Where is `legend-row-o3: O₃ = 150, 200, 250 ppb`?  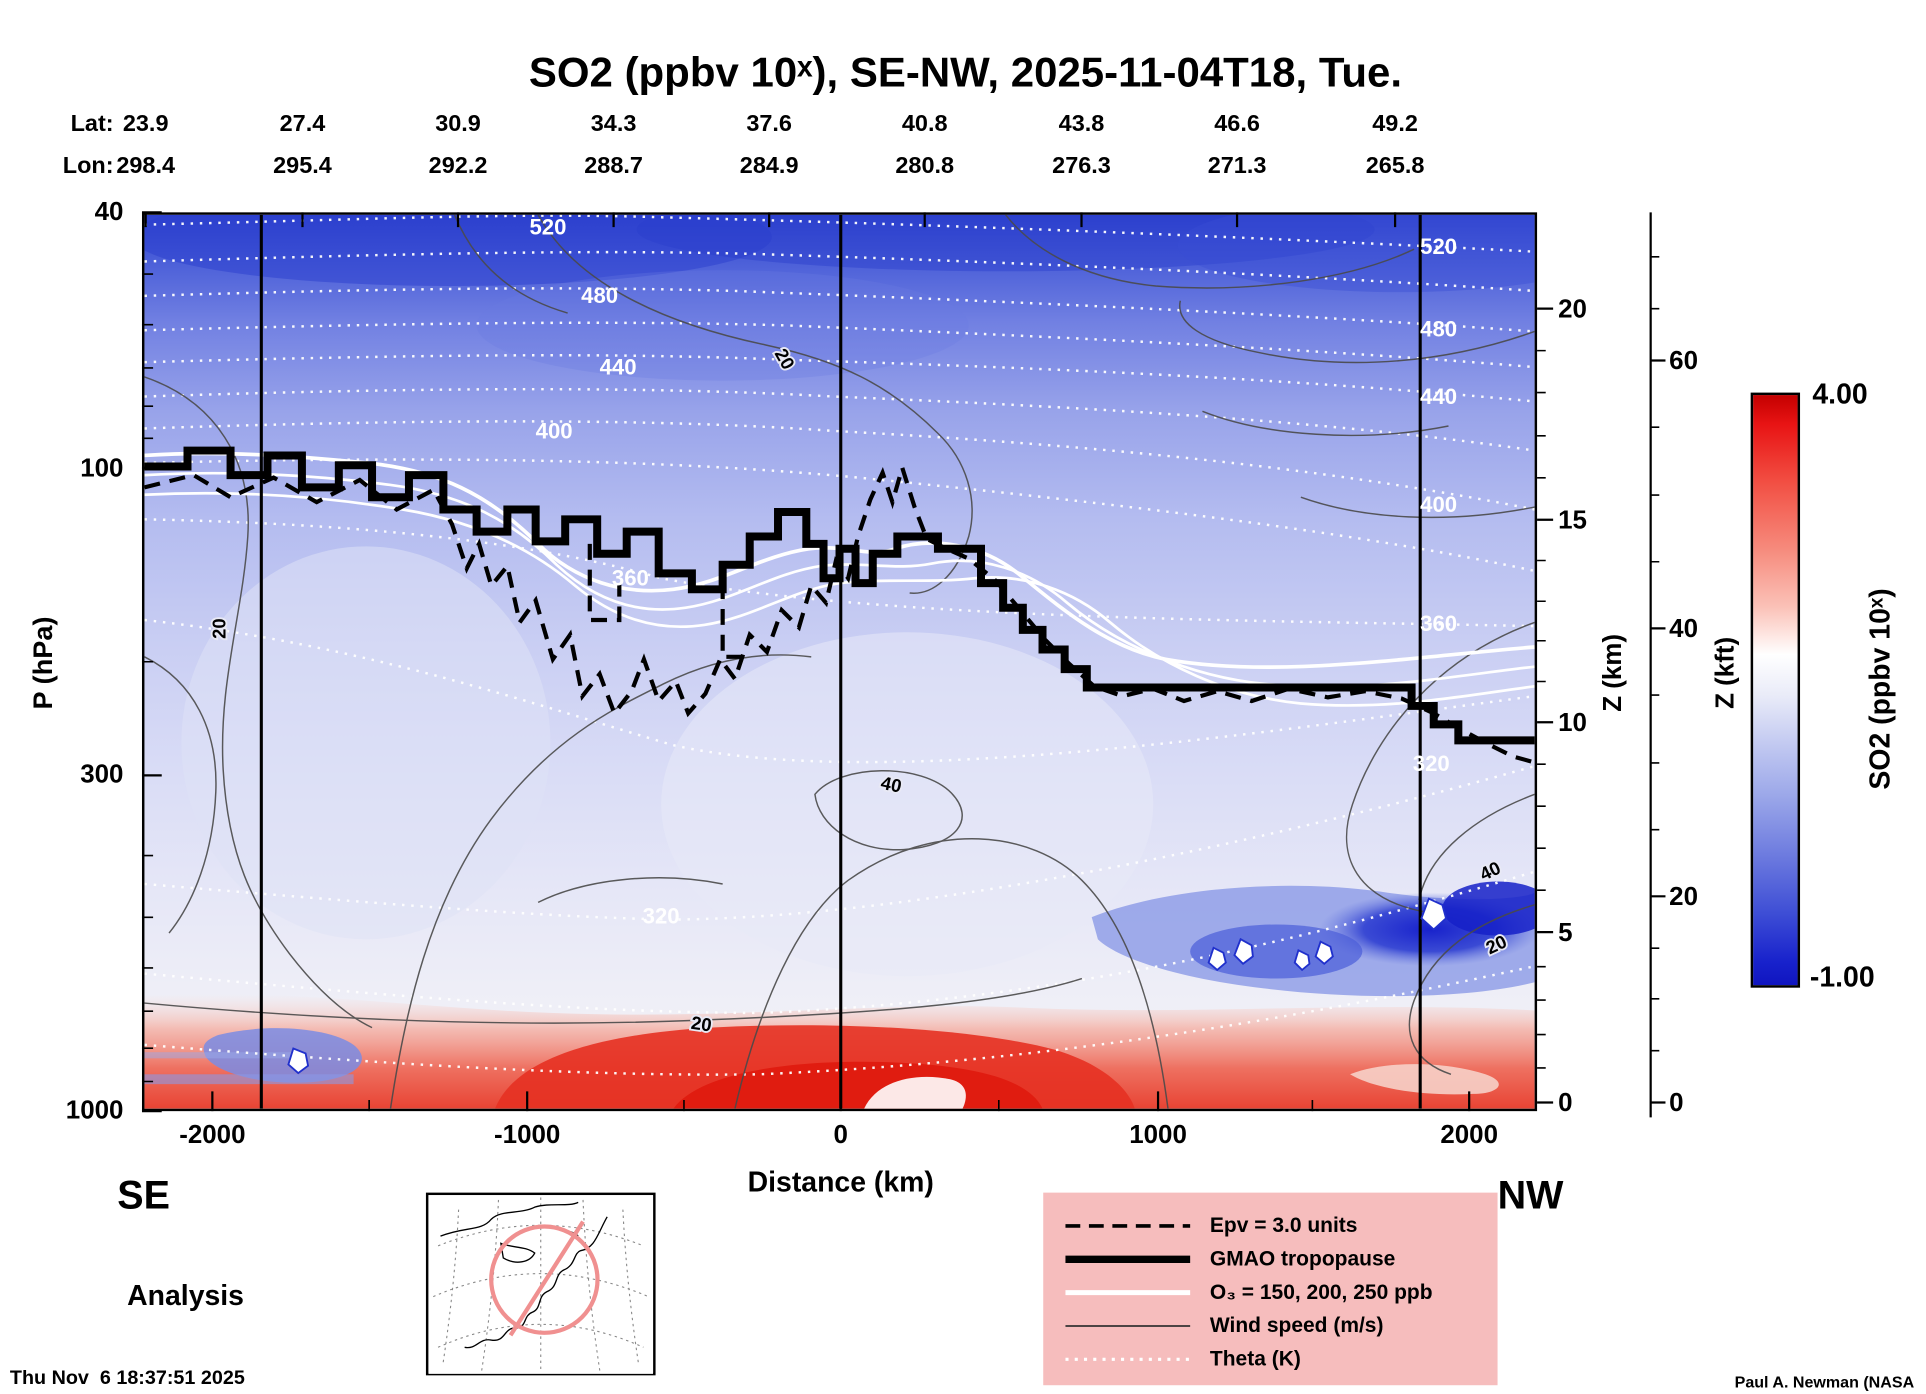
legend-row-o3: O₃ = 150, 200, 250 ppb is located at coordinates (1280, 1291).